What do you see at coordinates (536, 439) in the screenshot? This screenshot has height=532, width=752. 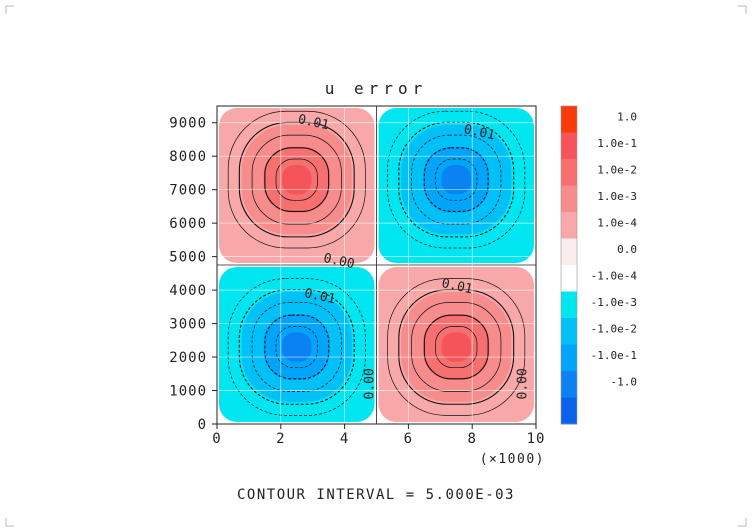 I see `x-tick-label: 10` at bounding box center [536, 439].